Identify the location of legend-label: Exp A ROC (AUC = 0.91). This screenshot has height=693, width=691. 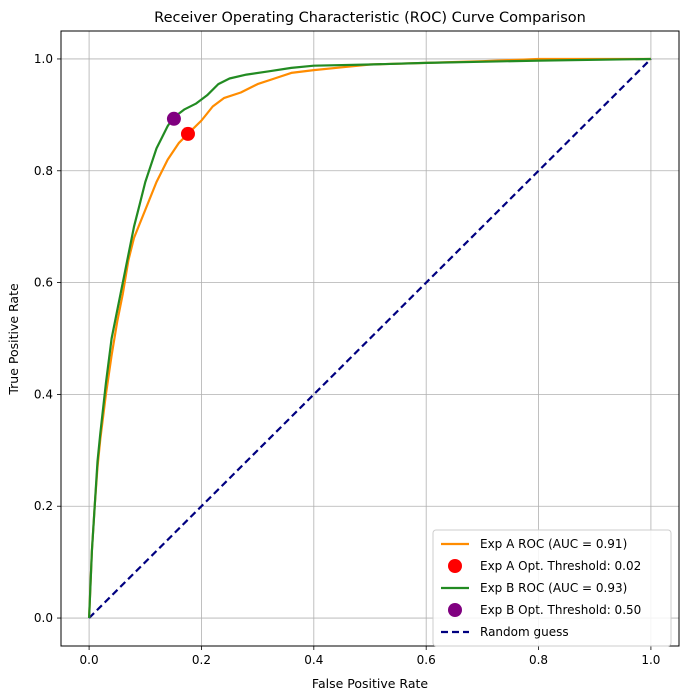
(553, 544).